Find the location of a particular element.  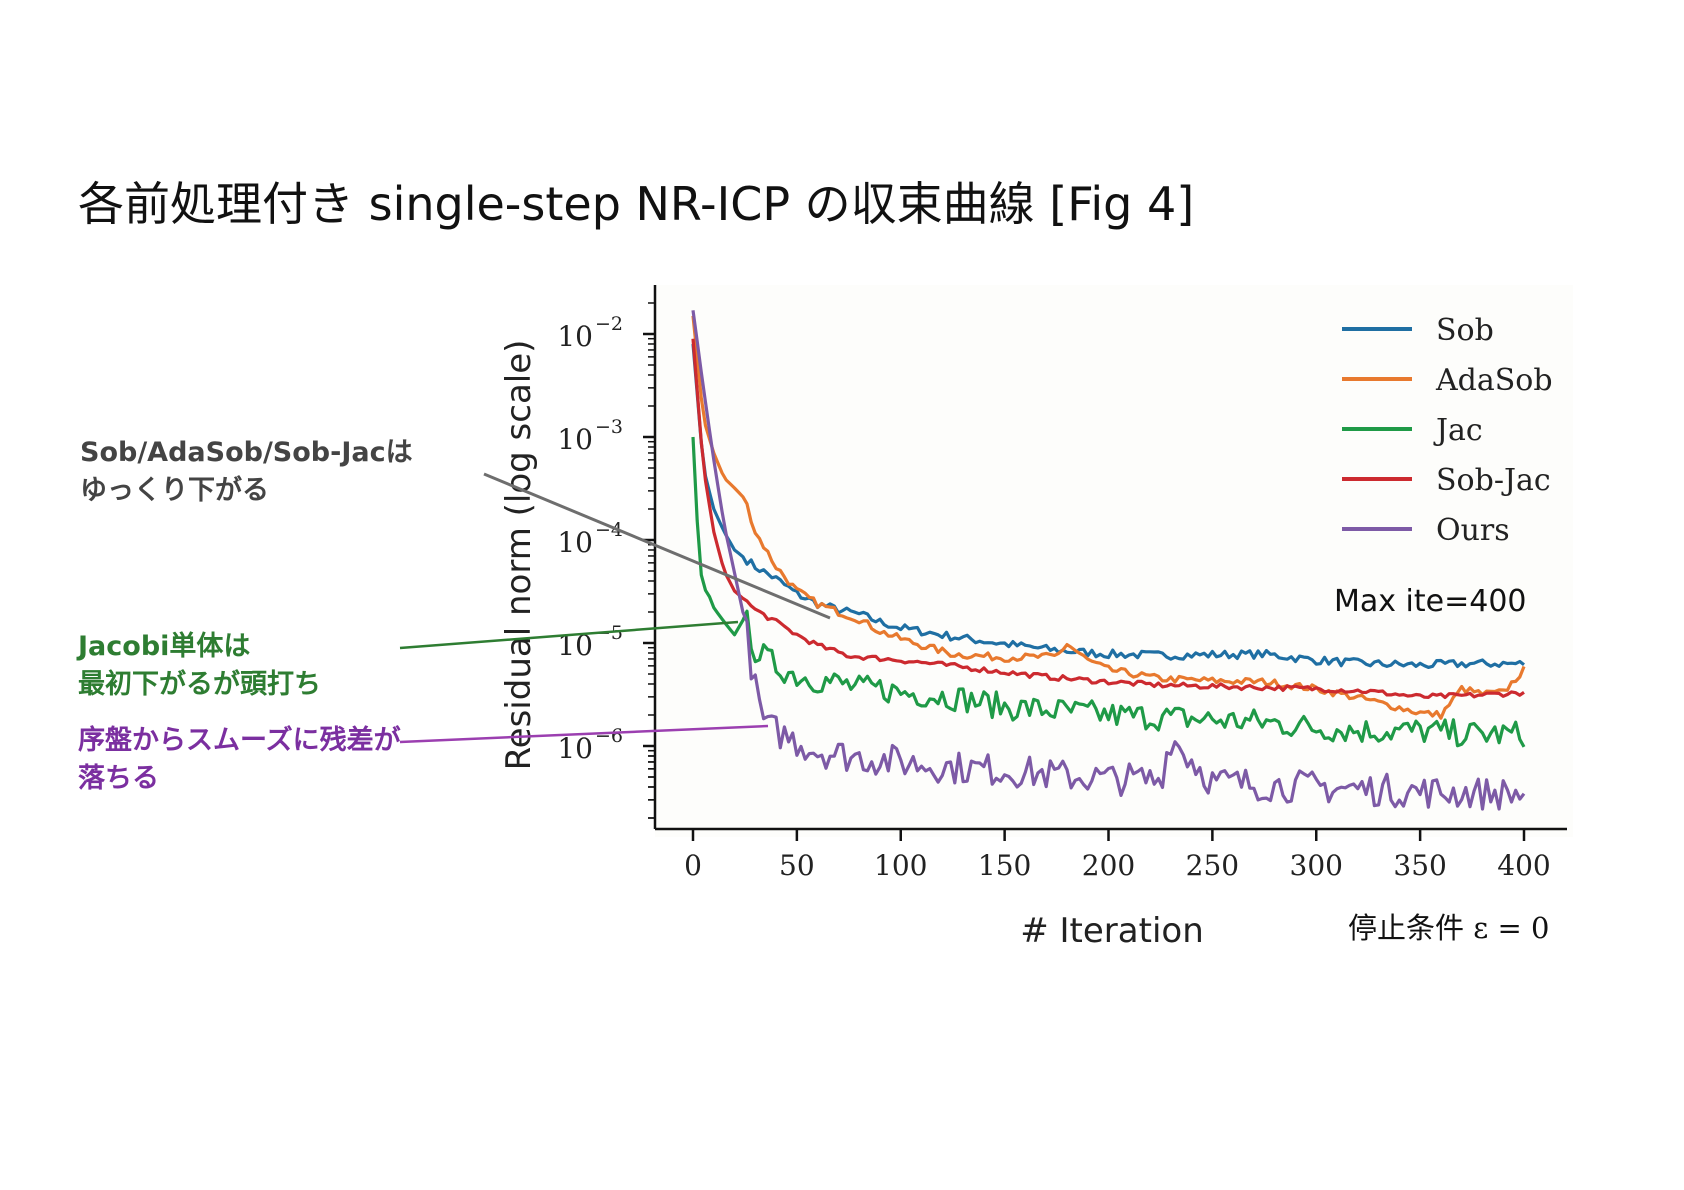

max-iteration-note: Max ite=400 is located at coordinates (1430, 601).